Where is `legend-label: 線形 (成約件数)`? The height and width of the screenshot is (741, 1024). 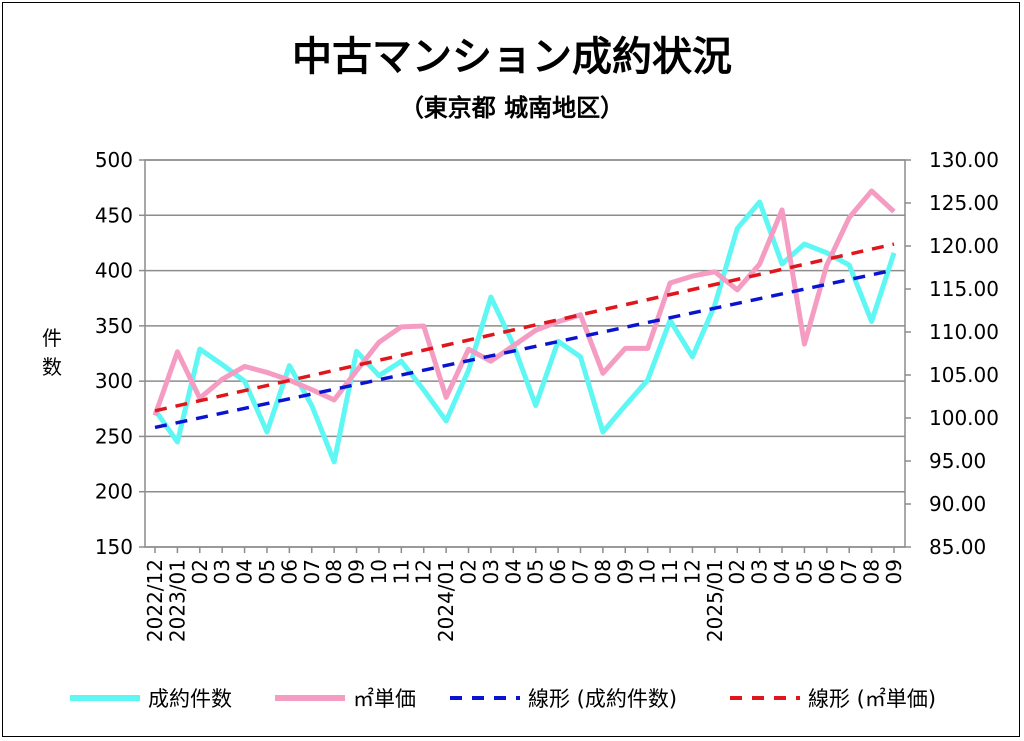
legend-label: 線形 (成約件数) is located at coordinates (602, 699).